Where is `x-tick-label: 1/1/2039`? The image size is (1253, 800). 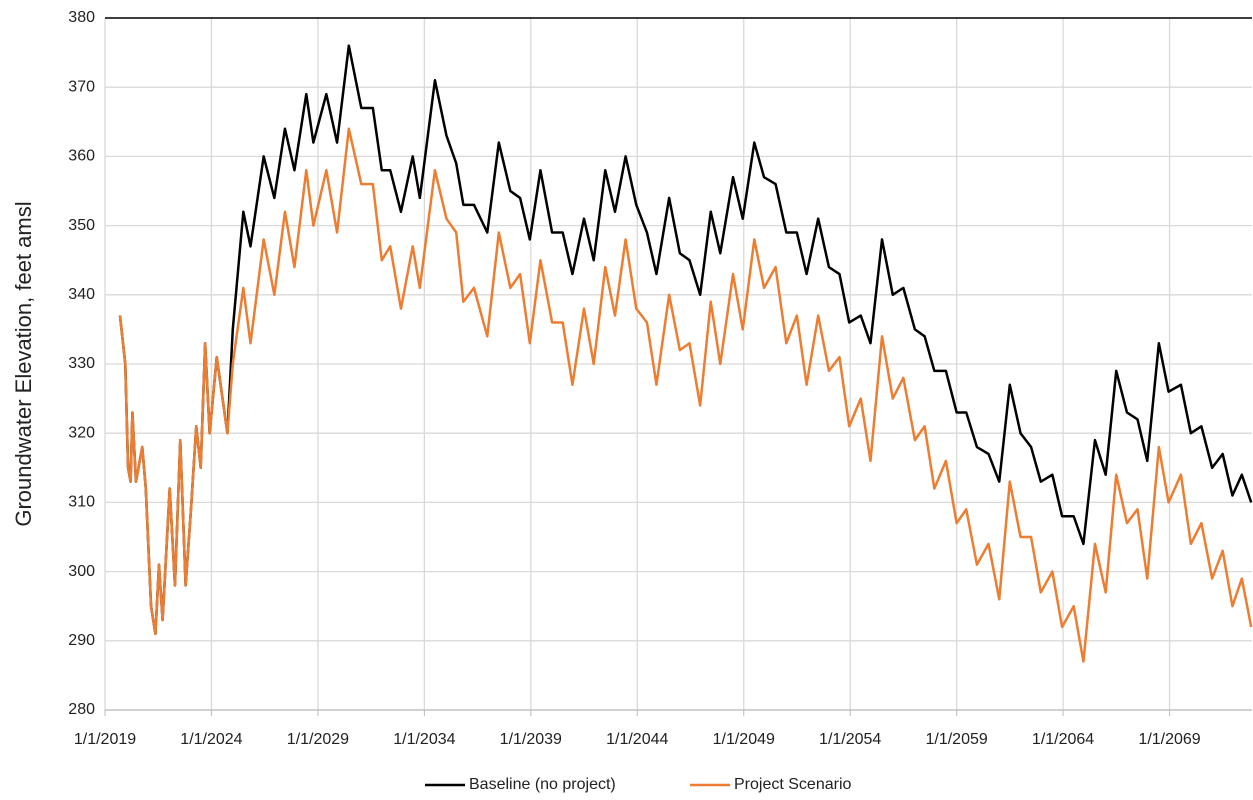 x-tick-label: 1/1/2039 is located at coordinates (531, 739).